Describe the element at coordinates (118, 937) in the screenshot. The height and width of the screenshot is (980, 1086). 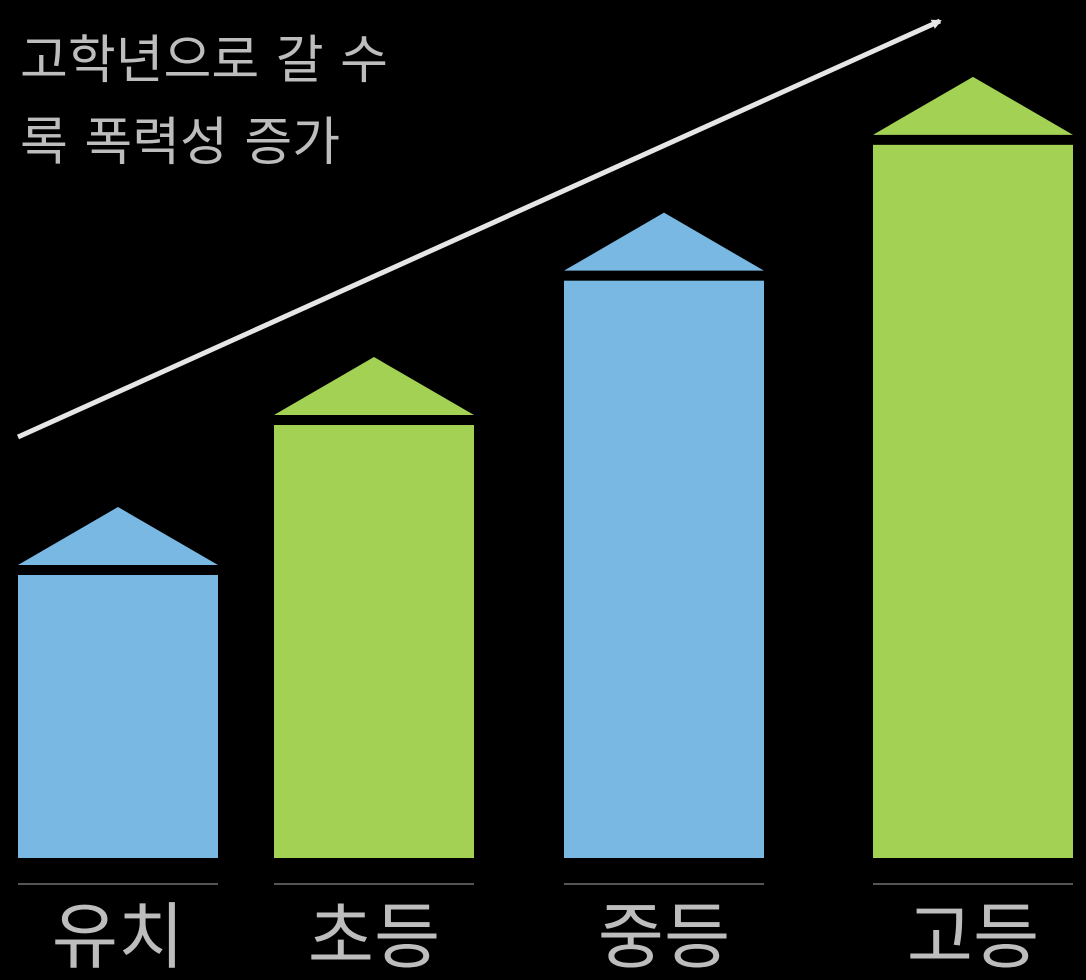
I see `category-label-1: 유치` at that location.